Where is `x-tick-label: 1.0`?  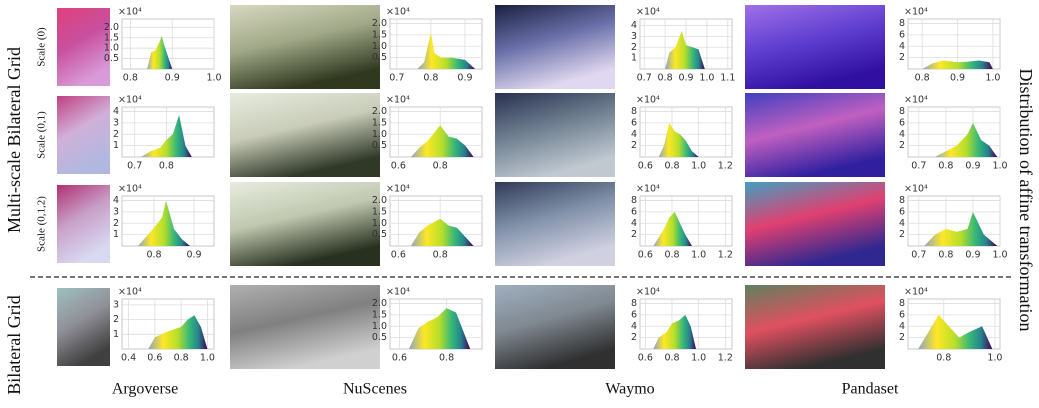
x-tick-label: 1.0 is located at coordinates (999, 166).